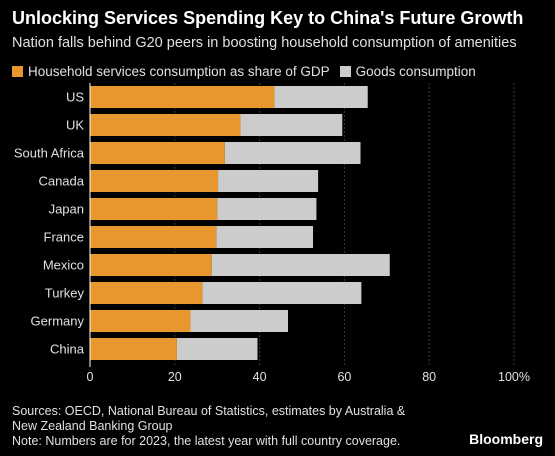  What do you see at coordinates (292, 153) in the screenshot?
I see `bar-goods-south-africa` at bounding box center [292, 153].